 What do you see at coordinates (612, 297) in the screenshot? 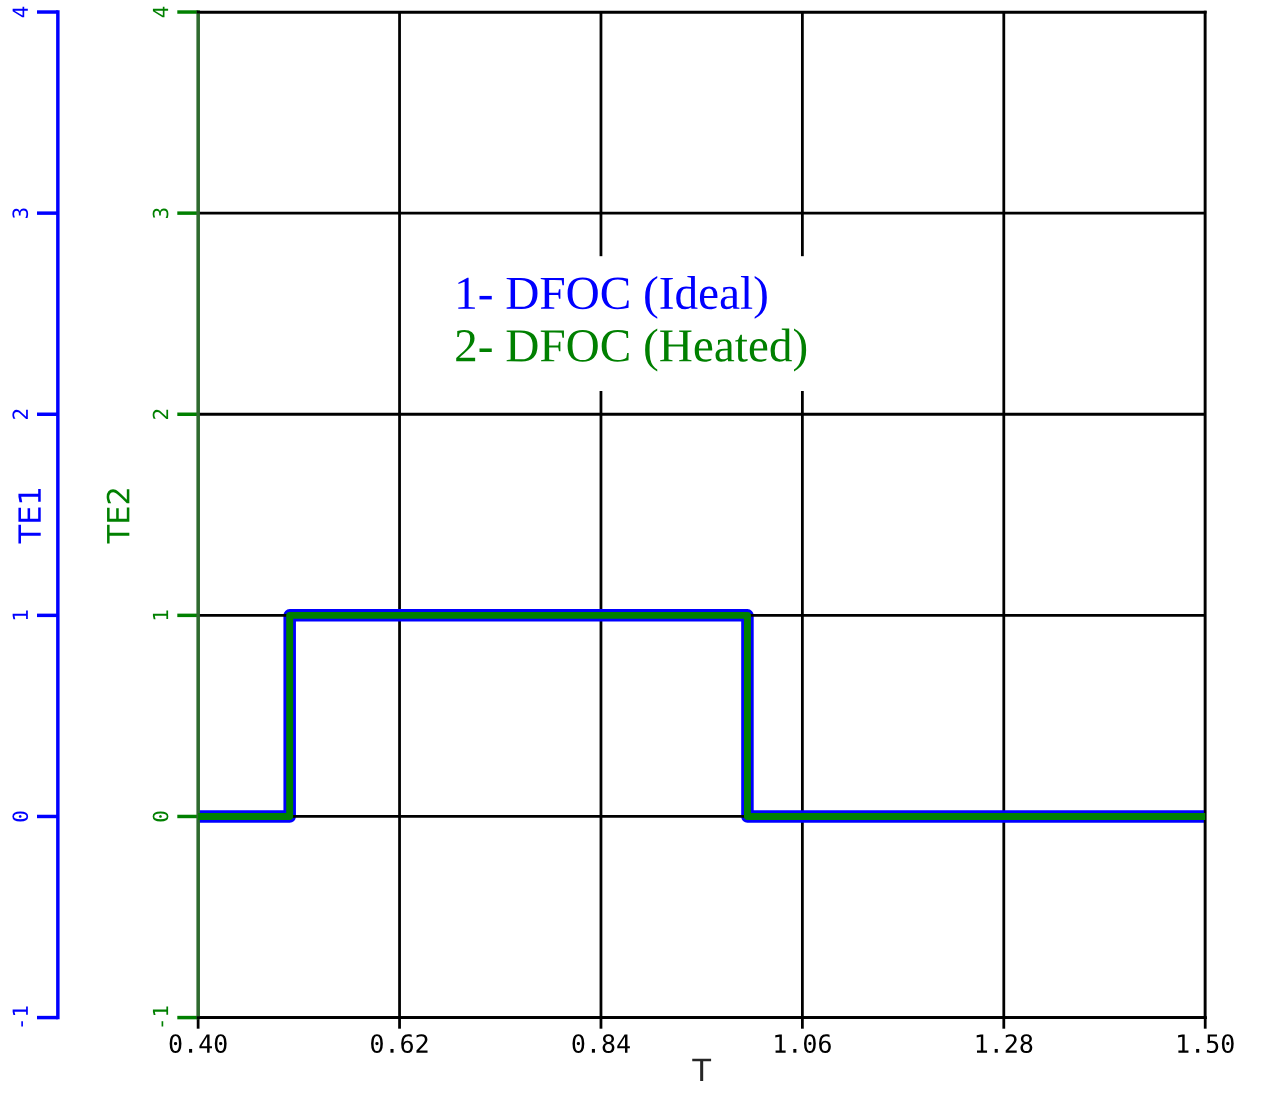
I see `text: 1- DFOC (Ideal)` at bounding box center [612, 297].